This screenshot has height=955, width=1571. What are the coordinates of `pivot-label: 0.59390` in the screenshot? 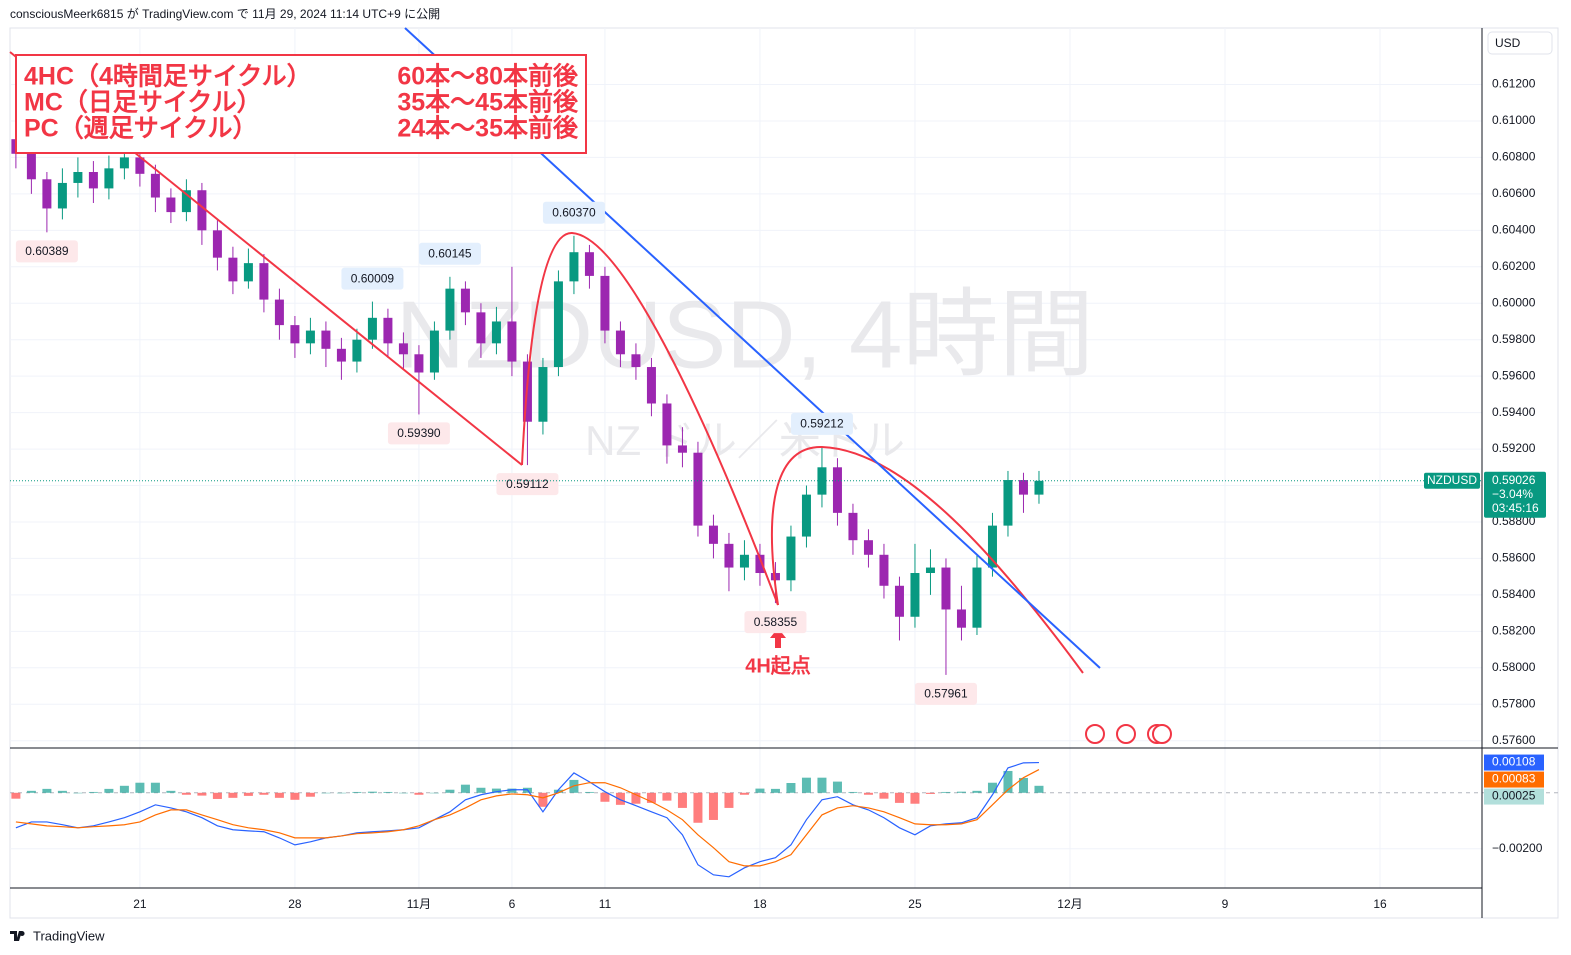 It's located at (419, 433).